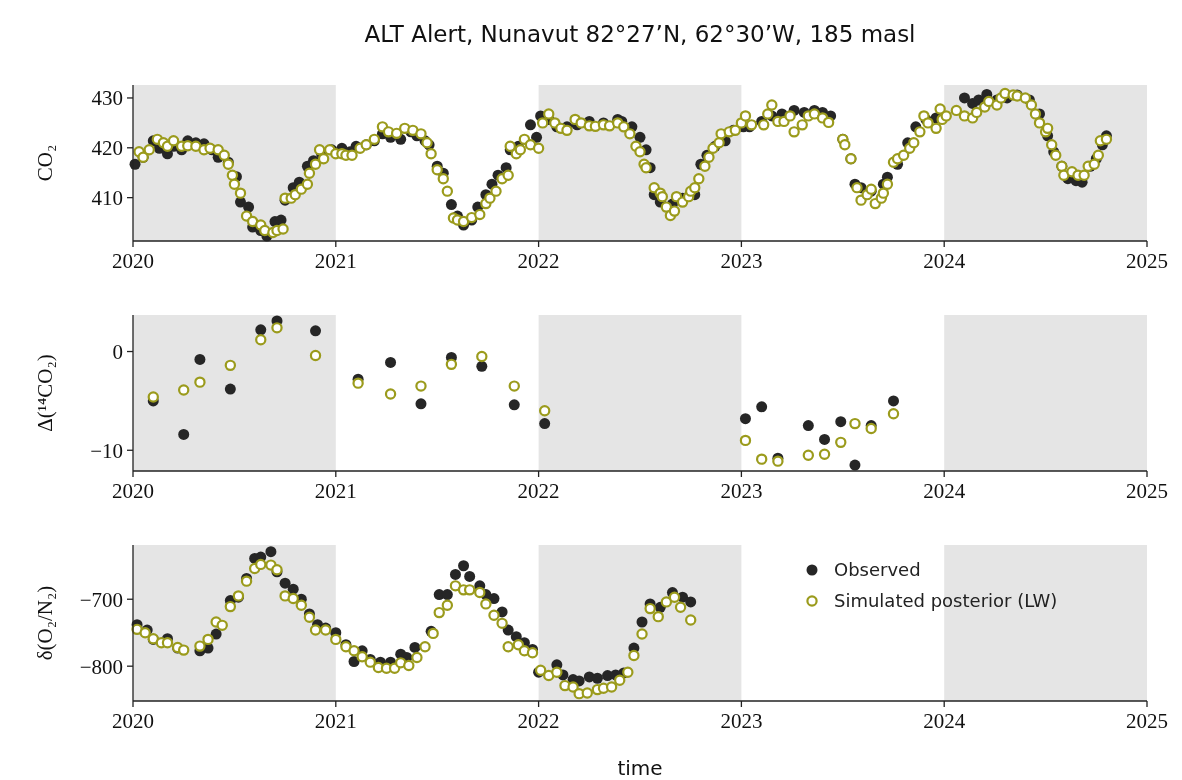  What do you see at coordinates (107, 98) in the screenshot?
I see `y-tick-label: 430` at bounding box center [107, 98].